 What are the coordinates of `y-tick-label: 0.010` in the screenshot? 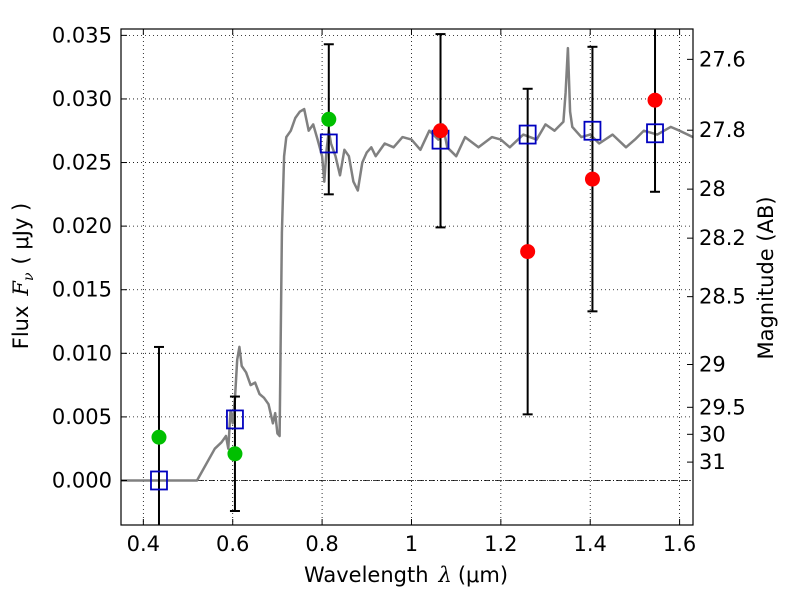 It's located at (82, 353).